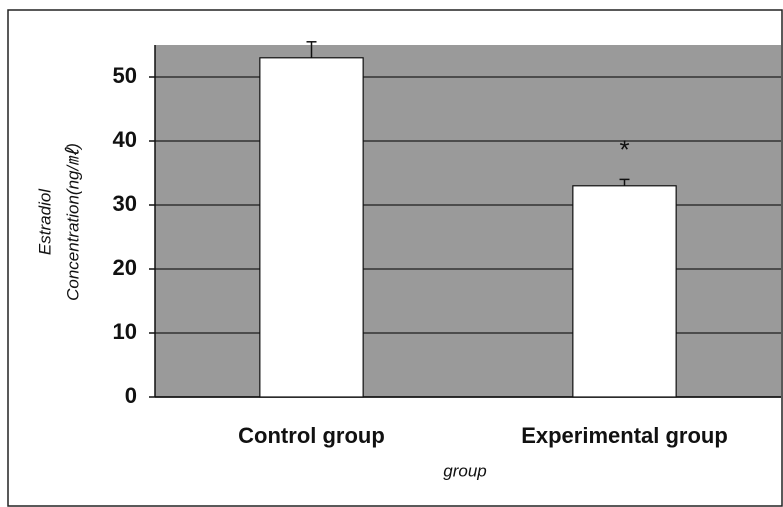  I want to click on y-tick-label: 40, so click(125, 139).